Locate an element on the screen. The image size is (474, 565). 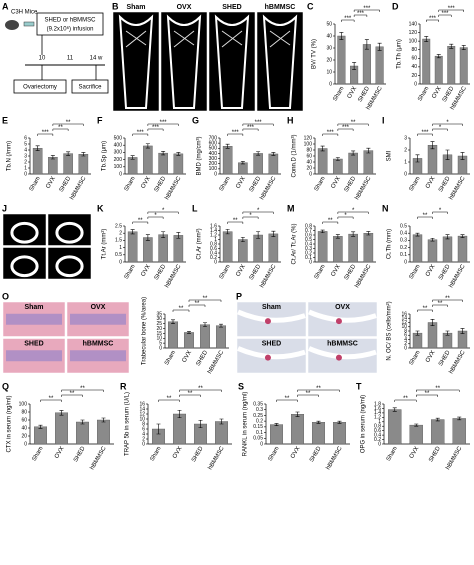
infusion-text: SHED or hBMMSC is located at coordinates (70, 21).